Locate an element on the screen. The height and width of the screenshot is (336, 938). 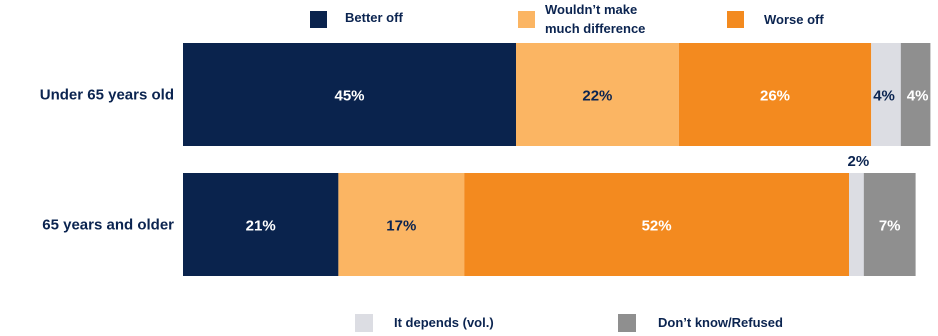
bar-under-65-years-old-worse-off is located at coordinates (775, 94).